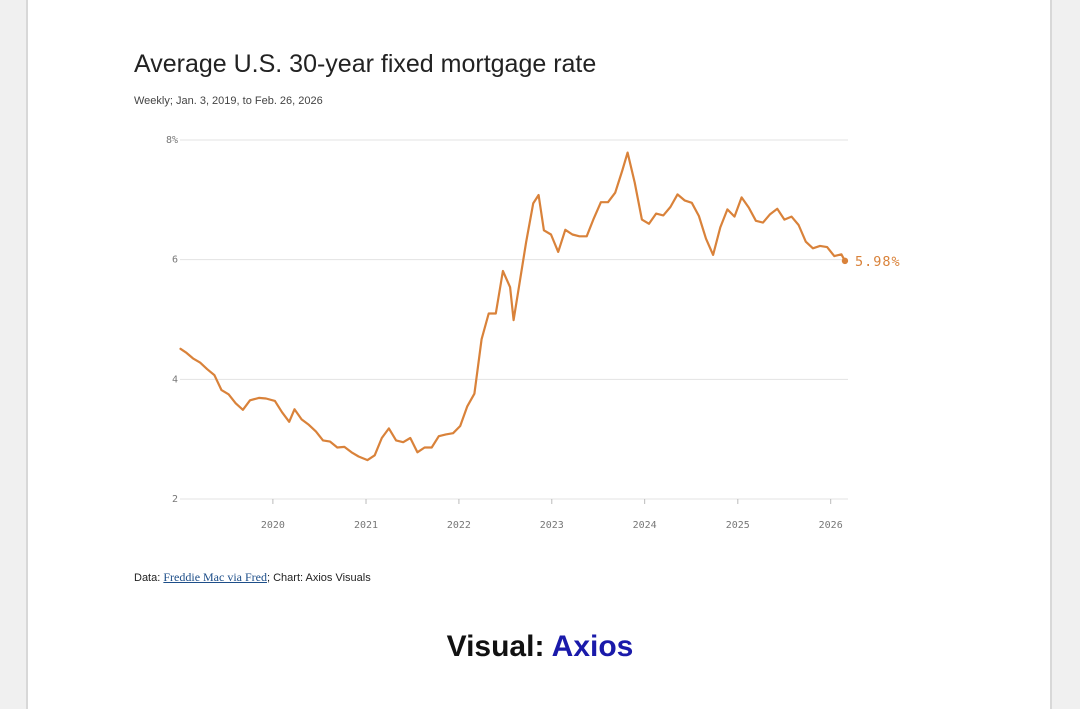 This screenshot has width=1080, height=709. Describe the element at coordinates (175, 379) in the screenshot. I see `y-tick-label: 4` at that location.